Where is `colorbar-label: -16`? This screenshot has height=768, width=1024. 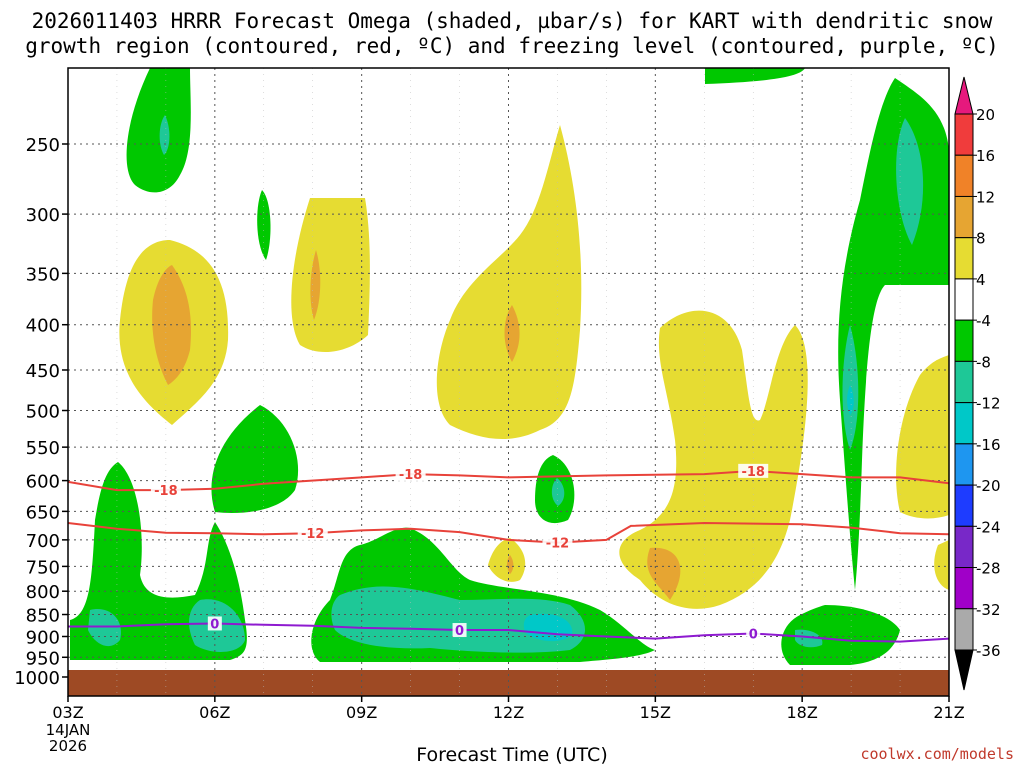
colorbar-label: -16 is located at coordinates (988, 445).